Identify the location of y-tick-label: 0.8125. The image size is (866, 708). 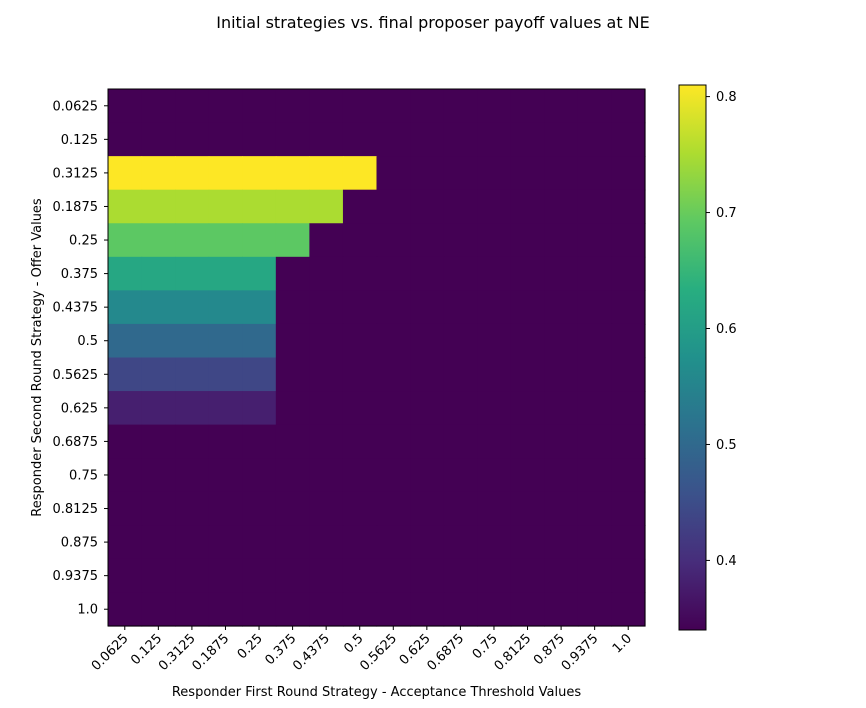
(76, 509).